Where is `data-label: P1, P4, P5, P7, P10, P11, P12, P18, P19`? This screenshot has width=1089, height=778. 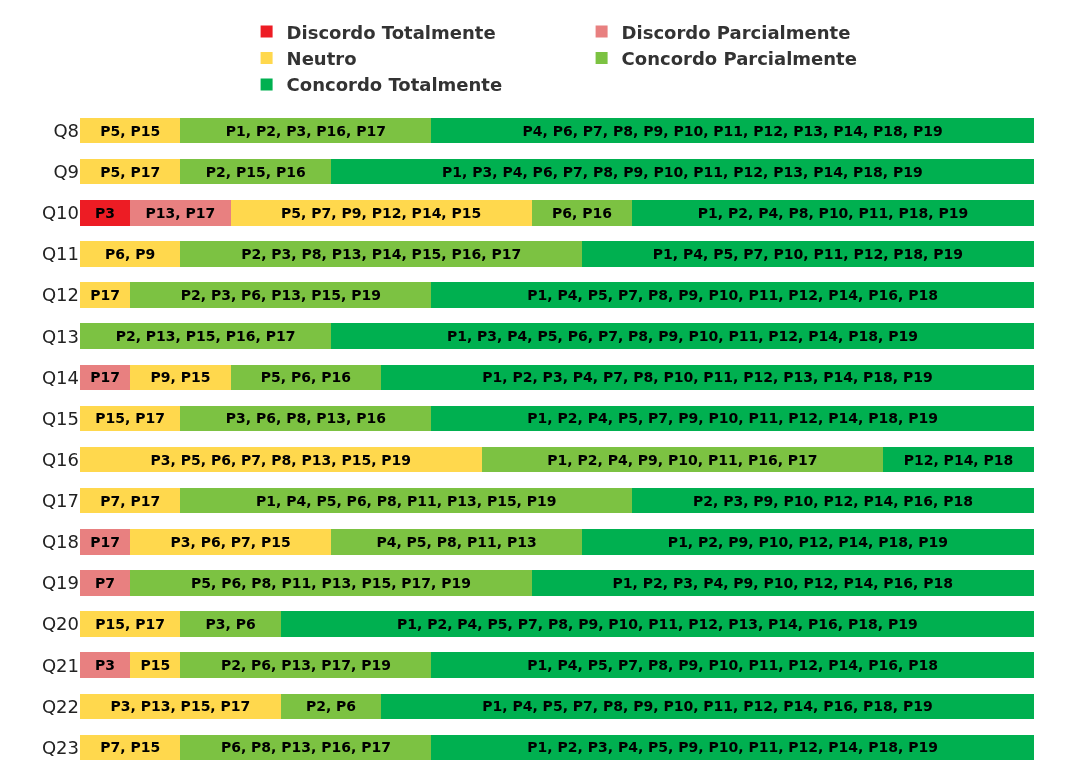 data-label: P1, P4, P5, P7, P10, P11, P12, P18, P19 is located at coordinates (808, 253).